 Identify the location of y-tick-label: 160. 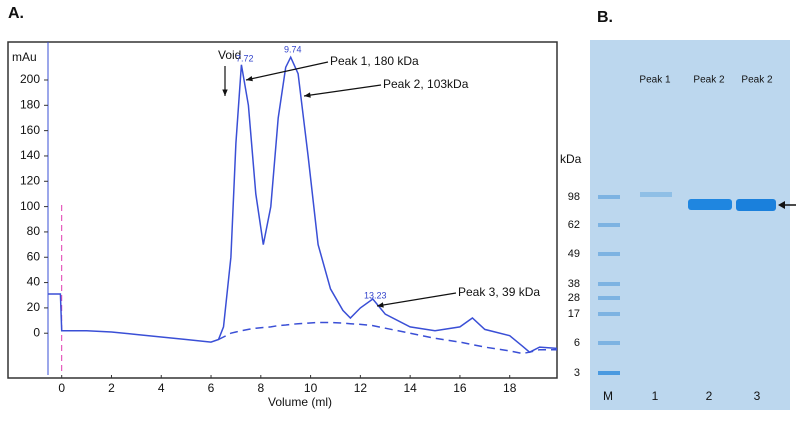
(30, 130).